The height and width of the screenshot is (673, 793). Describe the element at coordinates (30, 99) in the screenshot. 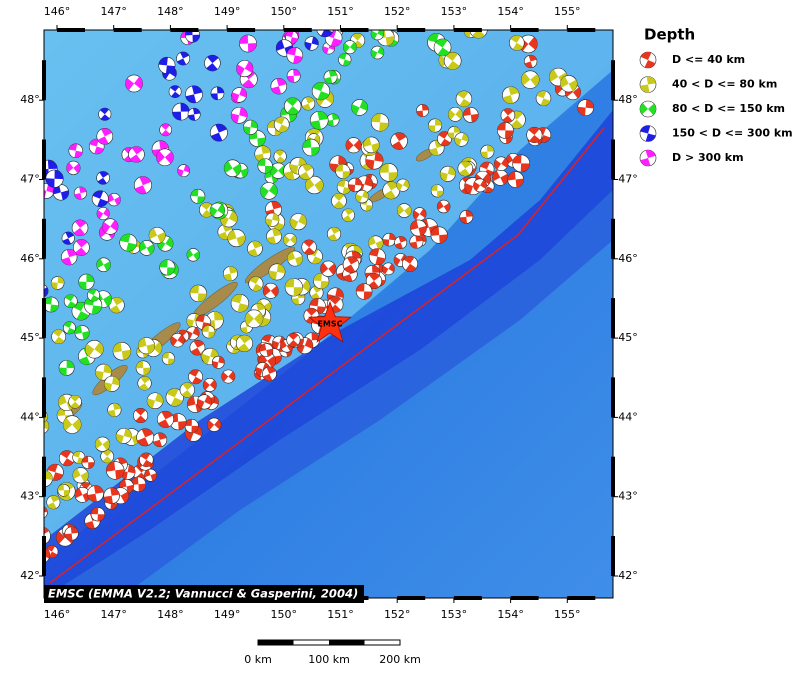

I see `lat-label: 48°` at that location.